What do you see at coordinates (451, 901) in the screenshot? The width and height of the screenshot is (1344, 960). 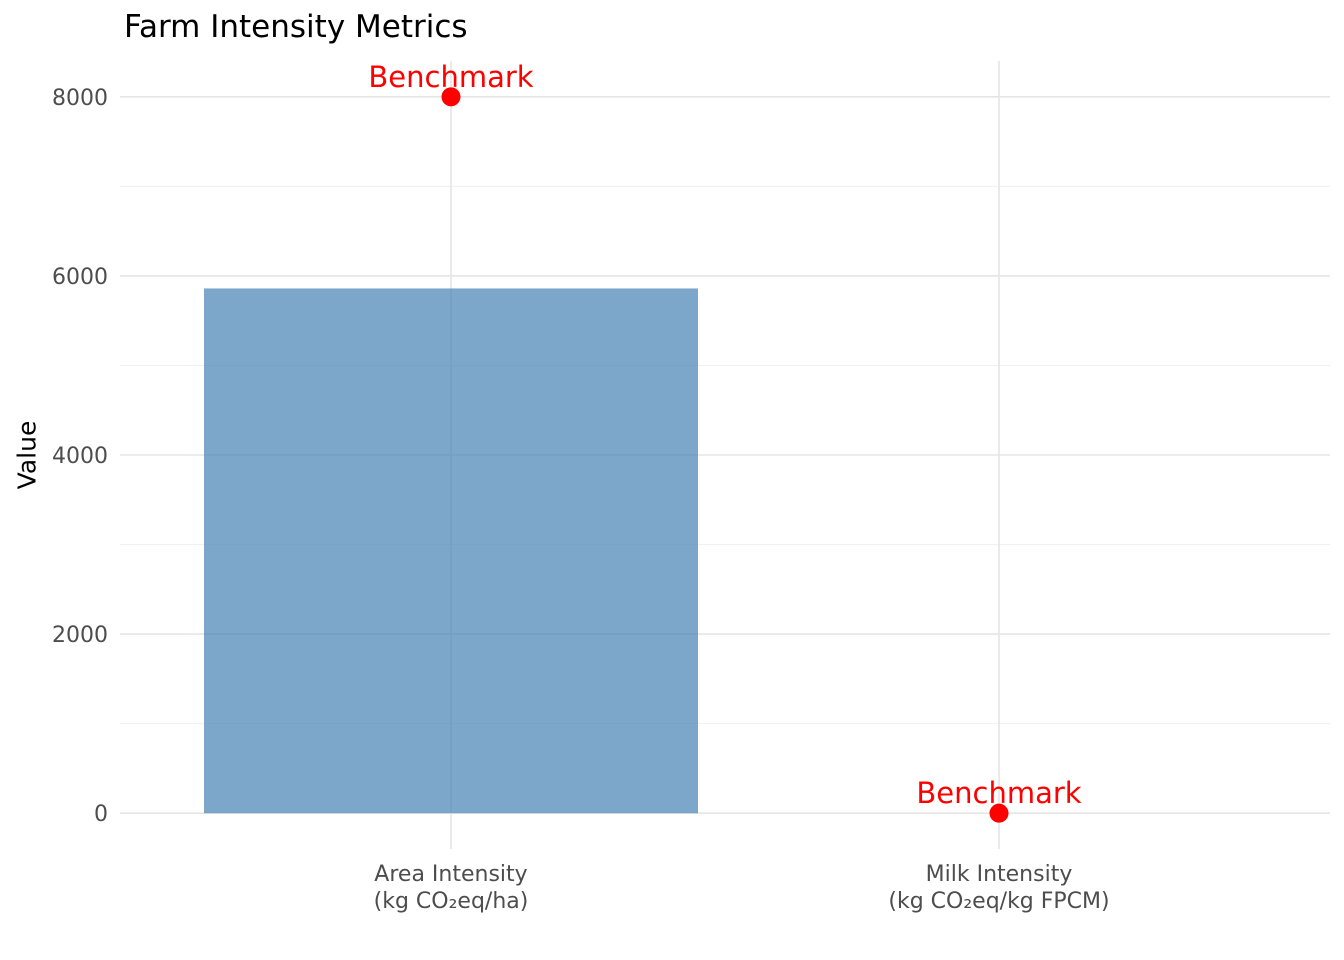 I see `x-category-unit-area-intensity: (kg CO₂eq/ha)` at bounding box center [451, 901].